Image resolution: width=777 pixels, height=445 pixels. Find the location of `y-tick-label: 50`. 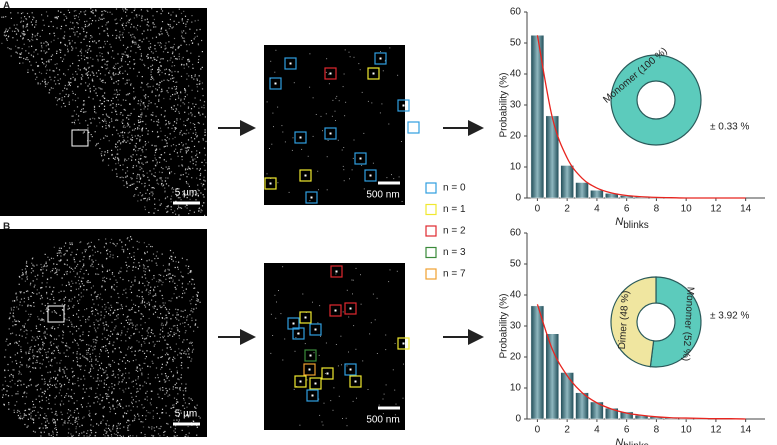

y-tick-label: 50 is located at coordinates (516, 264).